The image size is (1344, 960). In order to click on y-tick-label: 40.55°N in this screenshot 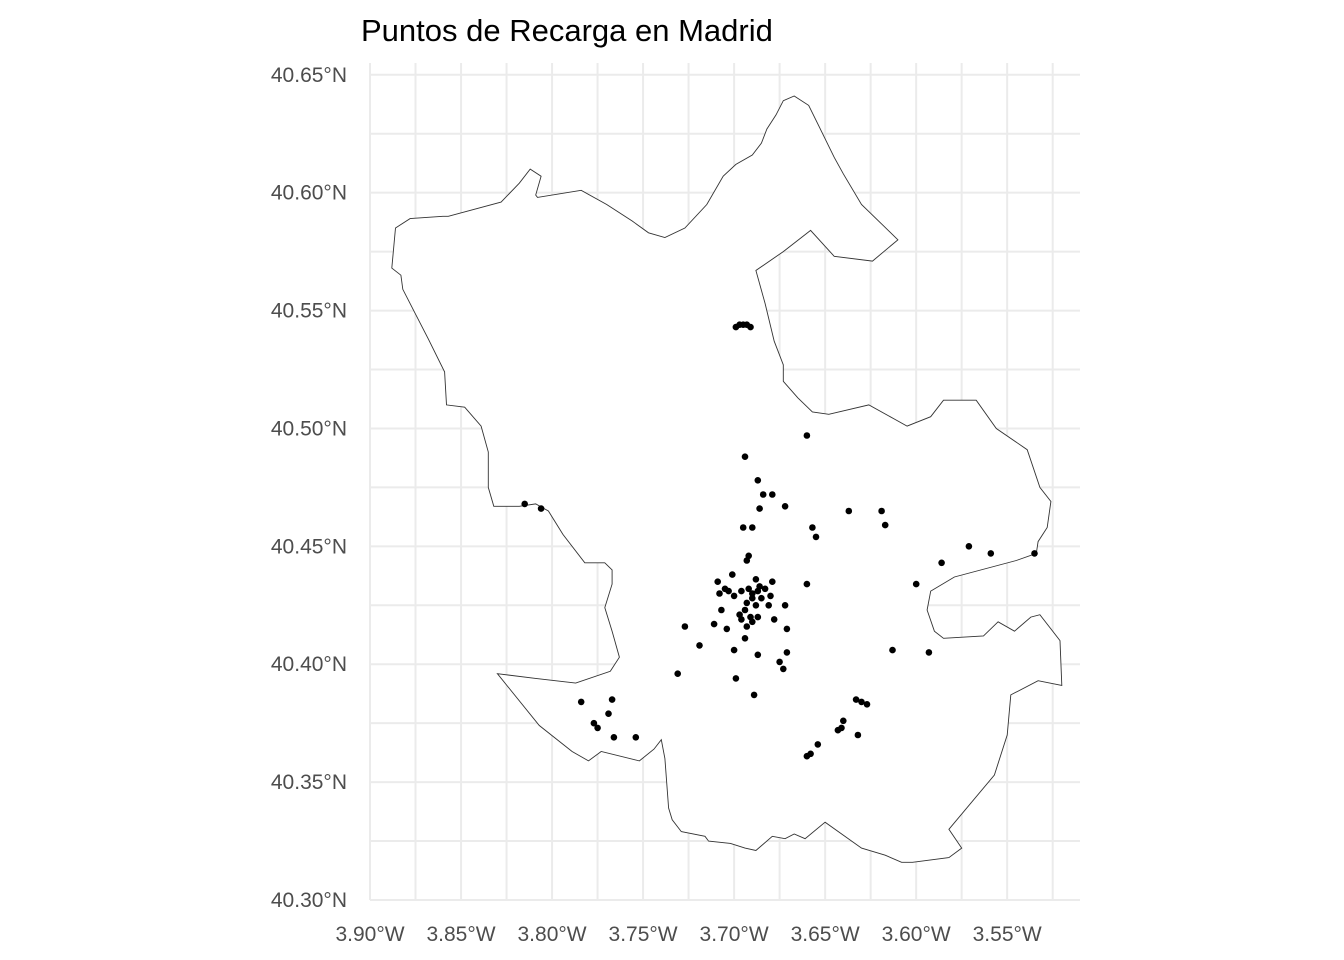, I will do `click(309, 311)`.